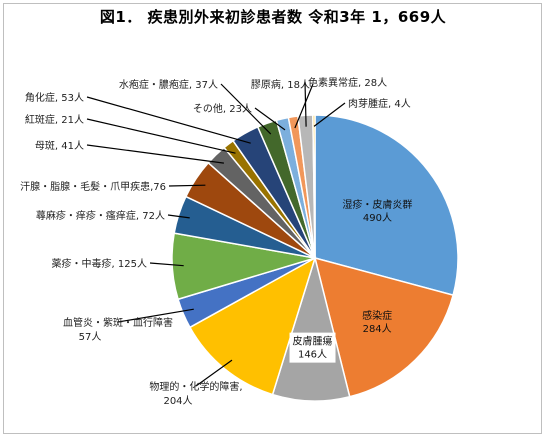 The height and width of the screenshot is (438, 546). What do you see at coordinates (100, 215) in the screenshot?
I see `slice-label-7: 蕁麻疹・痒疹・瘙痒症, 72人` at bounding box center [100, 215].